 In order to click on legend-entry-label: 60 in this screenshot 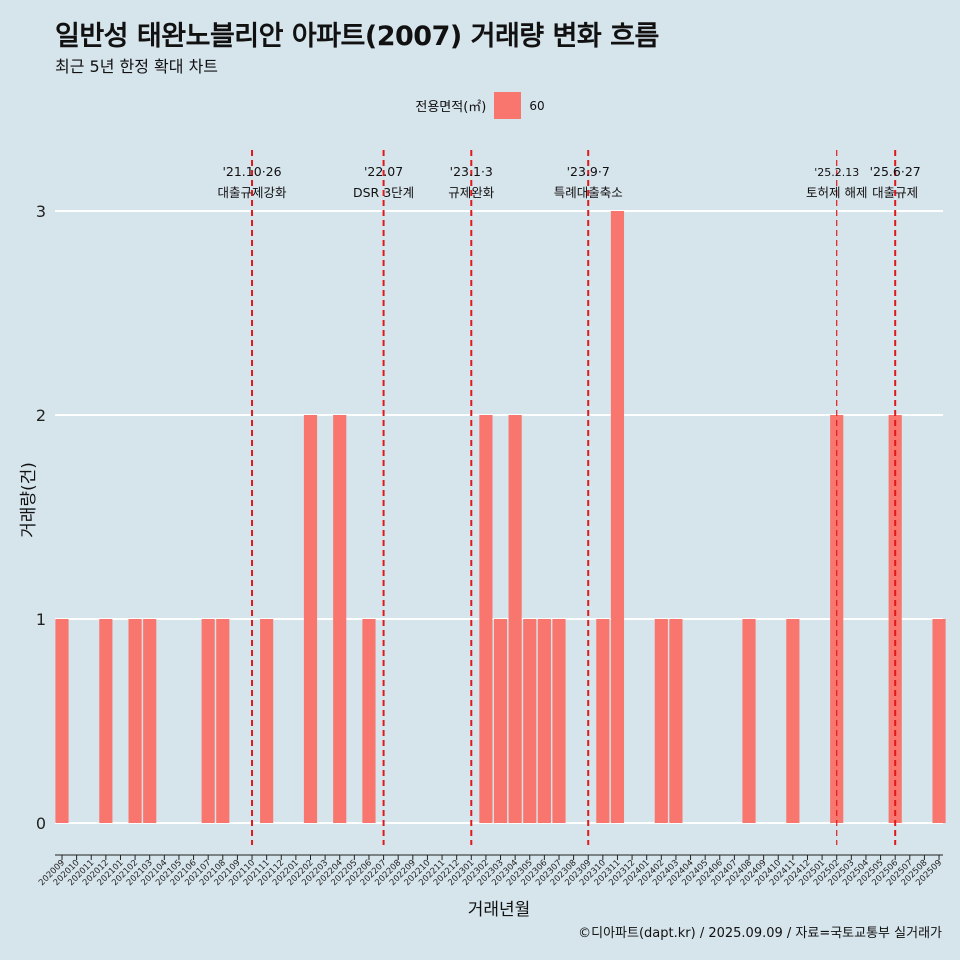, I will do `click(537, 105)`.